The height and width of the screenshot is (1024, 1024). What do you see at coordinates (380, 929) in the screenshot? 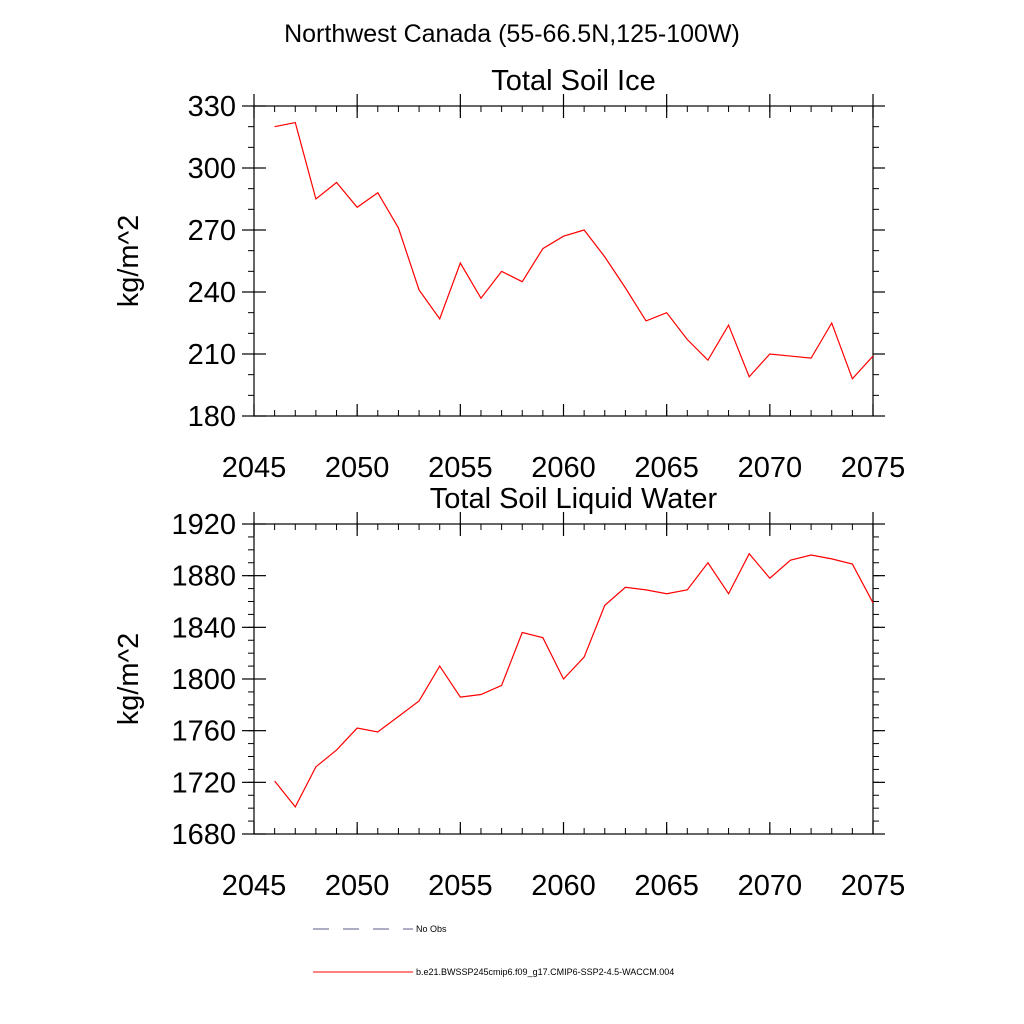
I see `legend-item: No Obs` at bounding box center [380, 929].